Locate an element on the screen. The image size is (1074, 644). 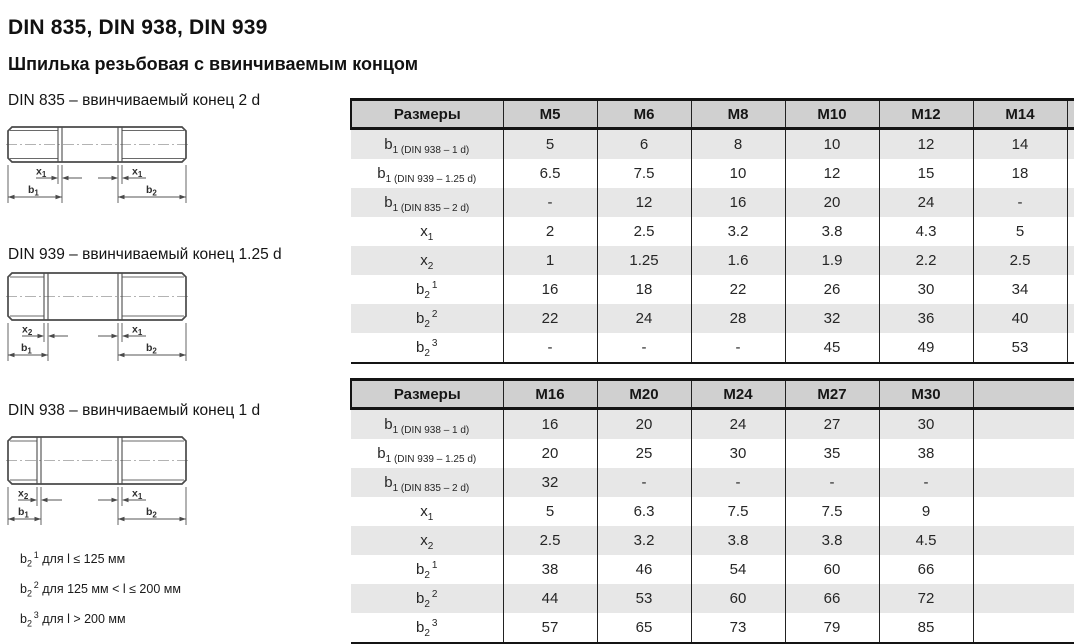
row-parameter-label: b2 1 is located at coordinates (427, 569).